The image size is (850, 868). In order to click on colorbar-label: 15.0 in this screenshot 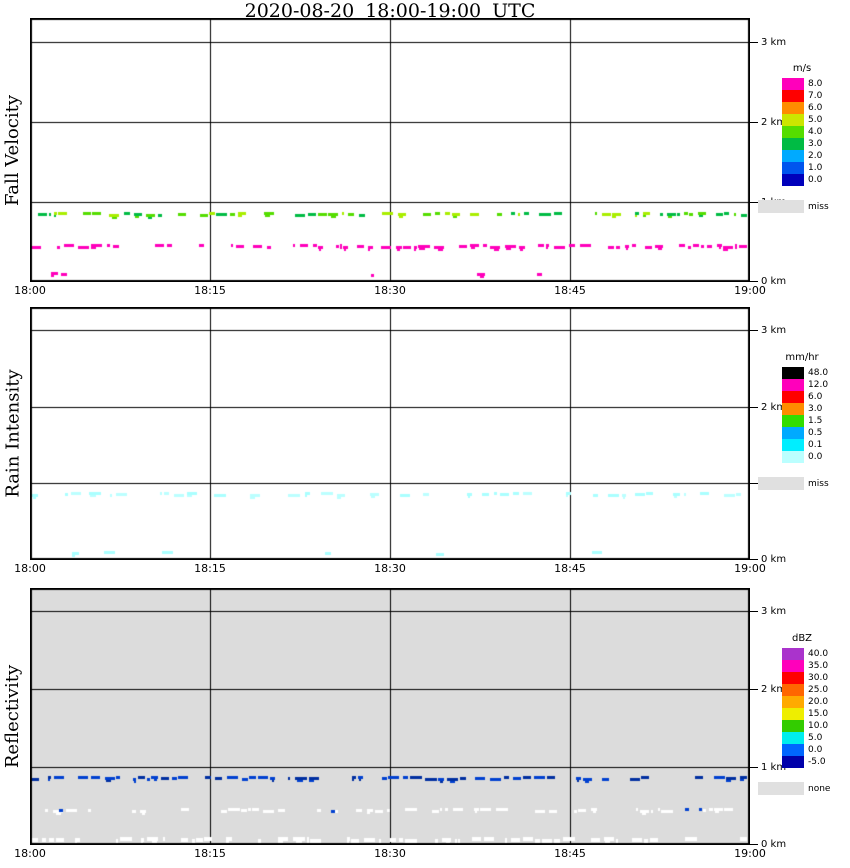, I will do `click(818, 714)`.